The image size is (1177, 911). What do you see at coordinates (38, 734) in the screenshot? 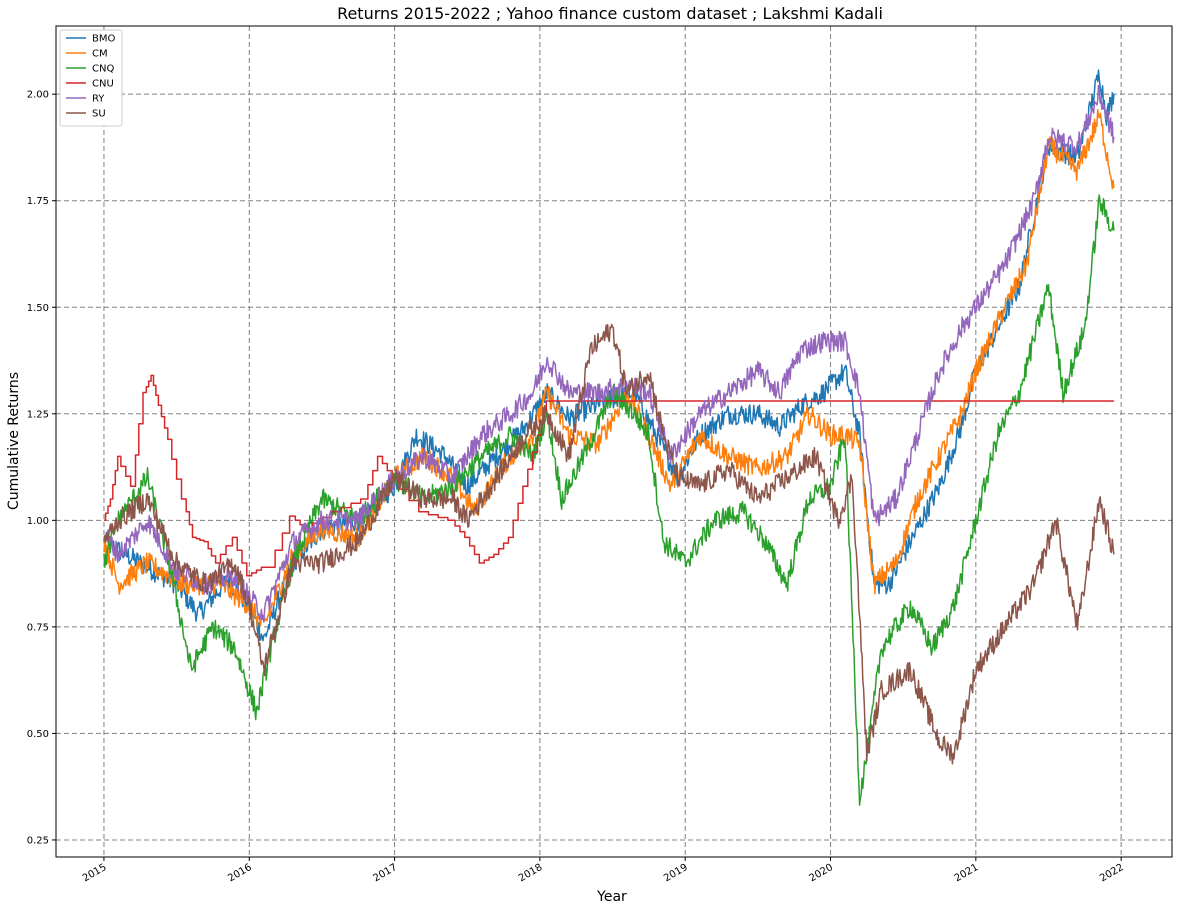
I see `y-tick-label: 0.50` at bounding box center [38, 734].